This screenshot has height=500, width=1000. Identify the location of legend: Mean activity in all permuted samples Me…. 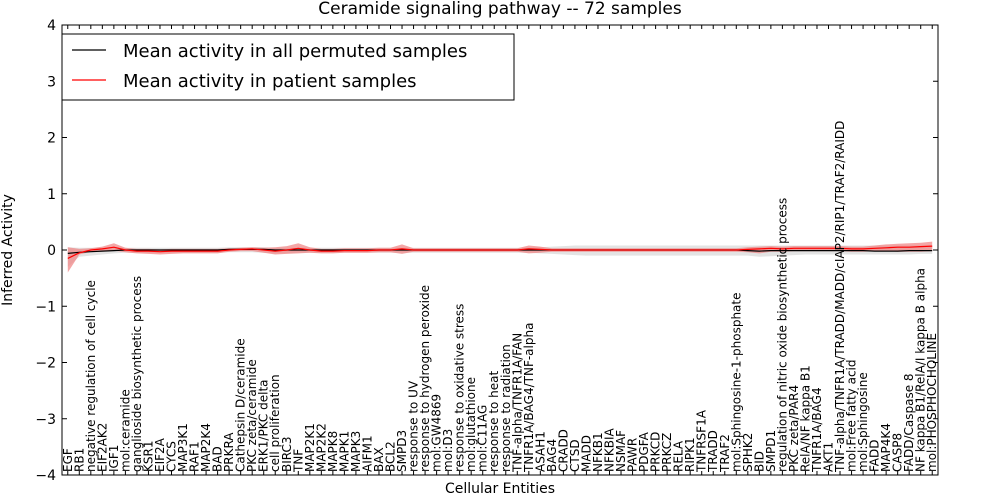
(288, 67).